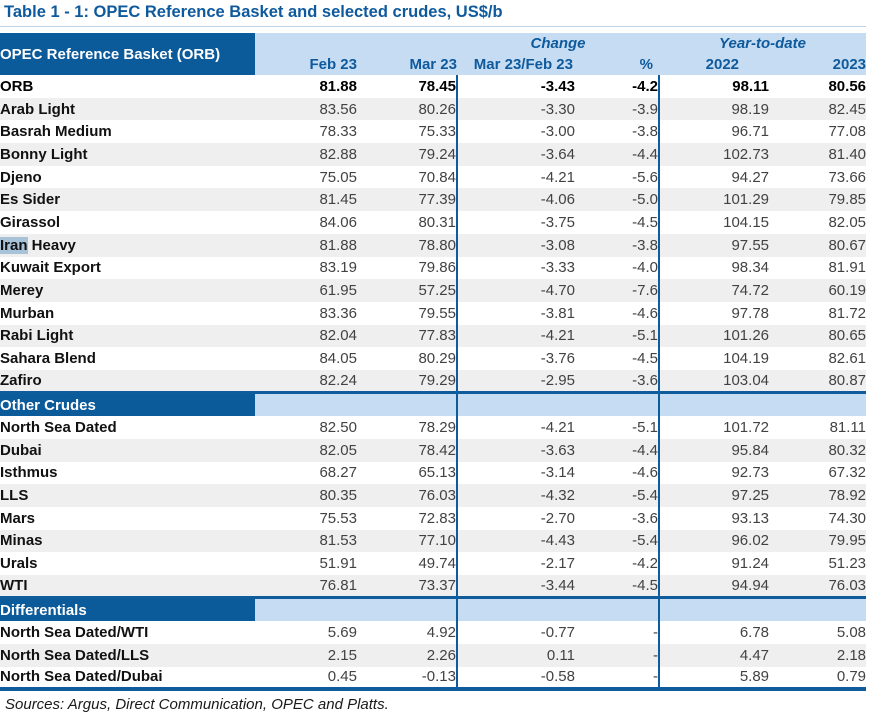 Image resolution: width=884 pixels, height=715 pixels. I want to click on value-cell: -5.4, so click(617, 541).